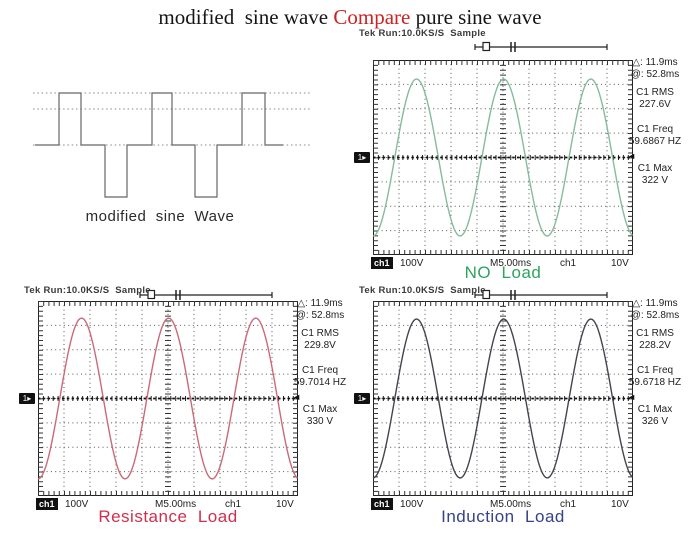 Image resolution: width=700 pixels, height=537 pixels. What do you see at coordinates (655, 135) in the screenshot?
I see `freq-readout: C1 Freq 59.6867 HZ` at bounding box center [655, 135].